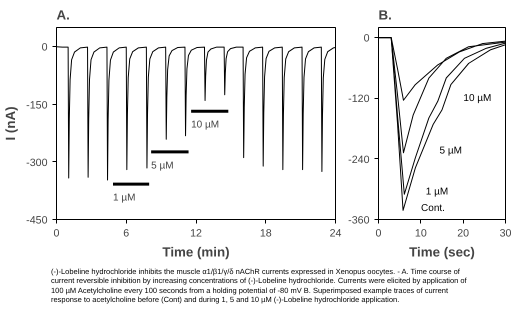 This screenshot has width=520, height=332. Describe the element at coordinates (266, 234) in the screenshot. I see `x-tick-label: 18` at that location.